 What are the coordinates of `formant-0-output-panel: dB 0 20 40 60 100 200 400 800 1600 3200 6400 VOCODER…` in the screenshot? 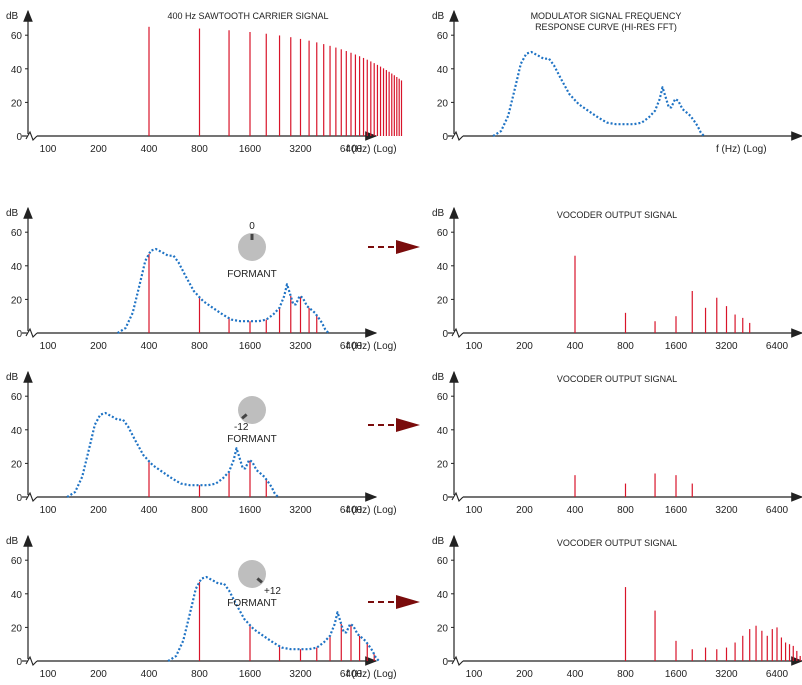 It's located at (617, 279).